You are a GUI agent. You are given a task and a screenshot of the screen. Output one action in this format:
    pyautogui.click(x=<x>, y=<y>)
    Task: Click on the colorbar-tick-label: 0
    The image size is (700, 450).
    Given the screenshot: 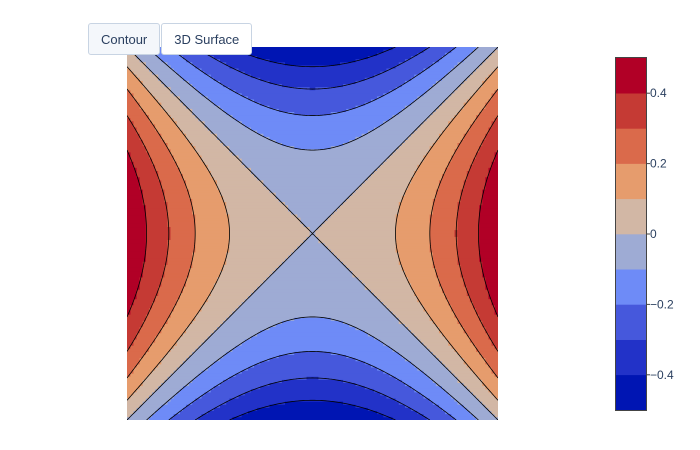 What is the action you would take?
    pyautogui.click(x=653, y=234)
    